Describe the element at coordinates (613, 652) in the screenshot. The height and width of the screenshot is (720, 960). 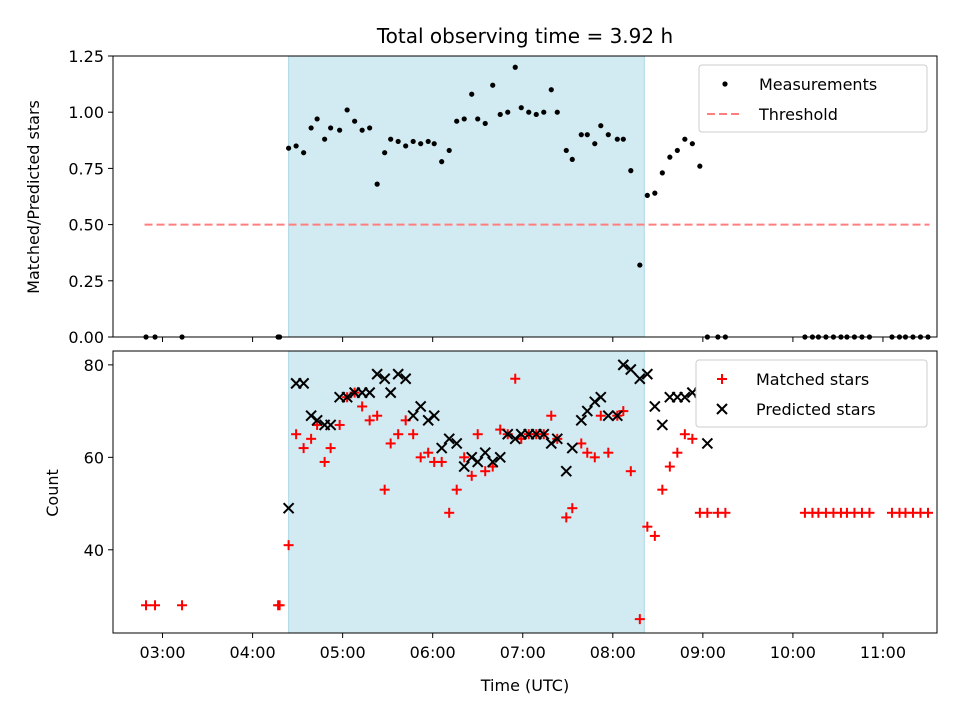
I see `x-tick-label-5: 08:00` at that location.